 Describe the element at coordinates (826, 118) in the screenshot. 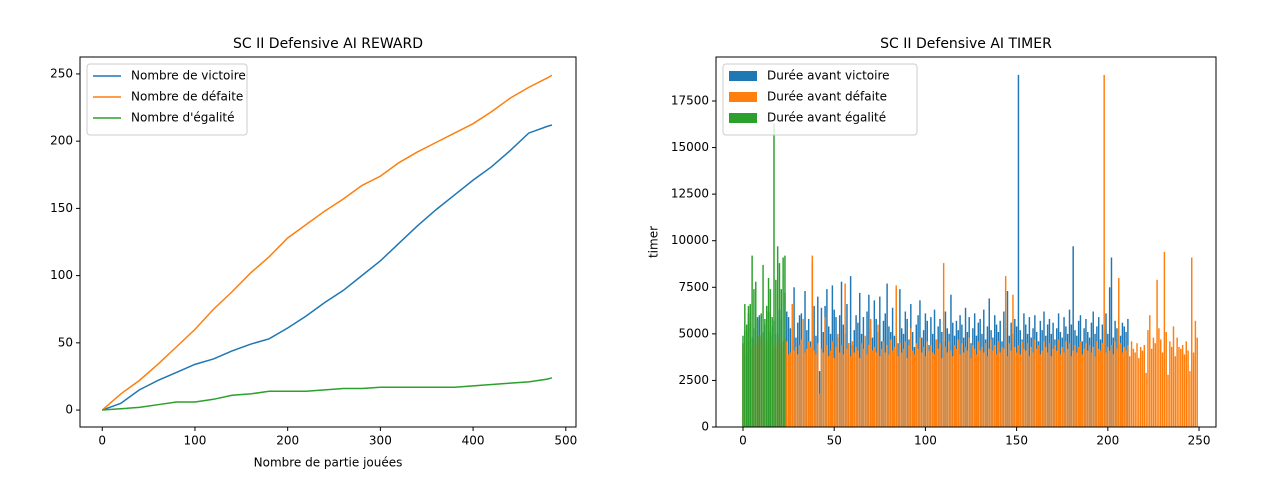

I see `legend-label: Durée avant égalité` at that location.